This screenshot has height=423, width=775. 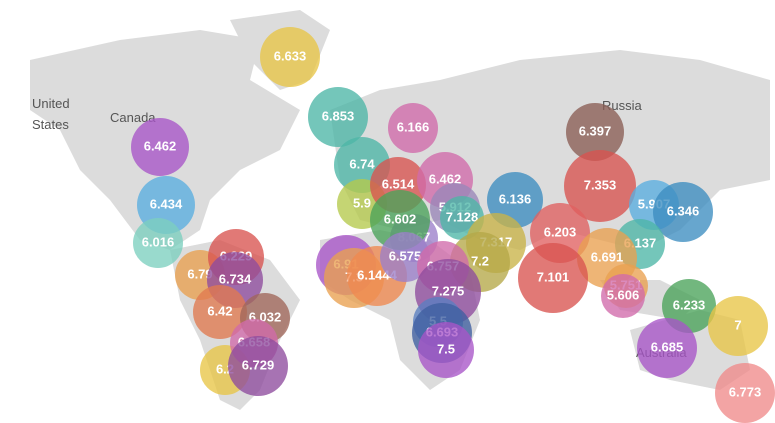 I want to click on bubble-label: 6.136, so click(x=515, y=198).